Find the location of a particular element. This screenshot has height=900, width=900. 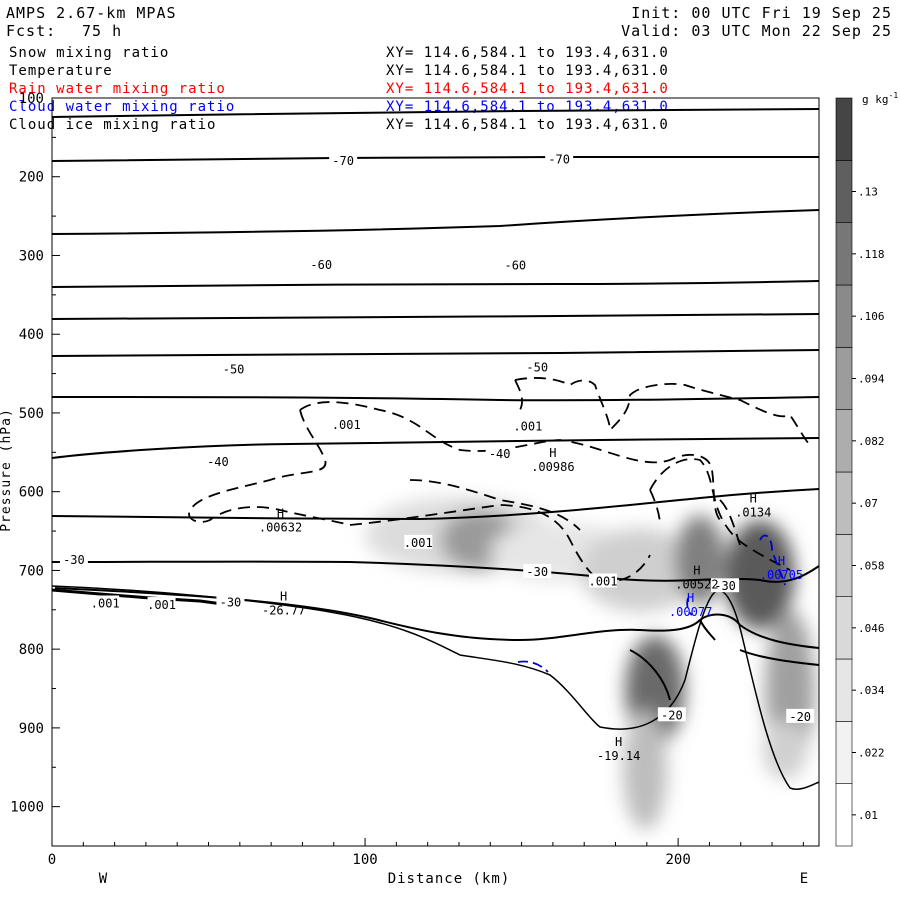

colorbar-level-label: .046 is located at coordinates (871, 628).